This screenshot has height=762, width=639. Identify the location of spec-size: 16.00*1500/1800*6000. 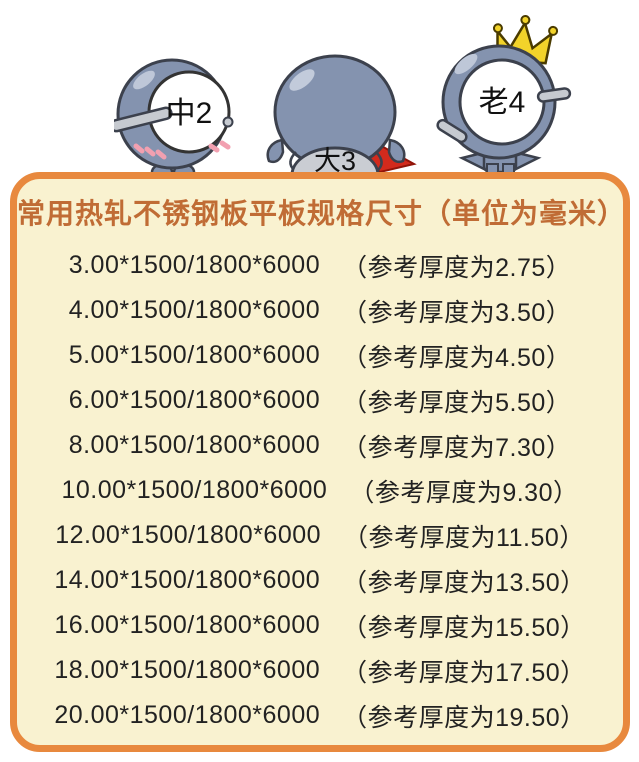
(187, 625).